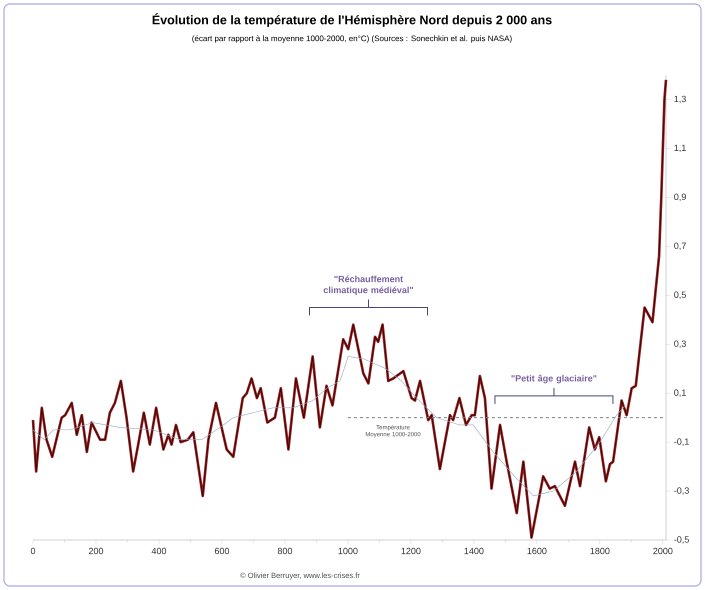 This screenshot has width=705, height=590. What do you see at coordinates (348, 551) in the screenshot?
I see `x-tick-label: 1000` at bounding box center [348, 551].